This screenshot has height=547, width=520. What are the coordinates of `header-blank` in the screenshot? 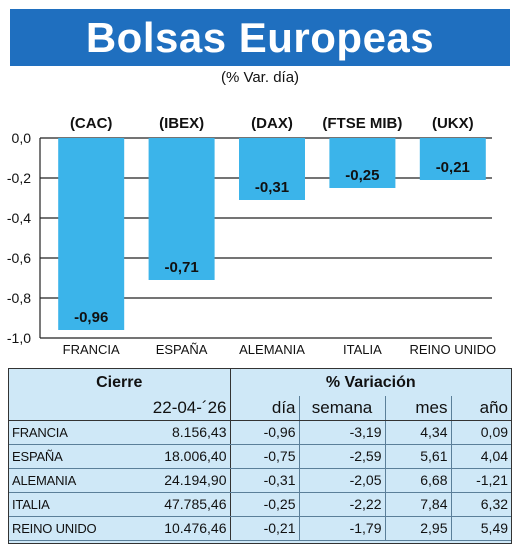 It's located at (69, 408).